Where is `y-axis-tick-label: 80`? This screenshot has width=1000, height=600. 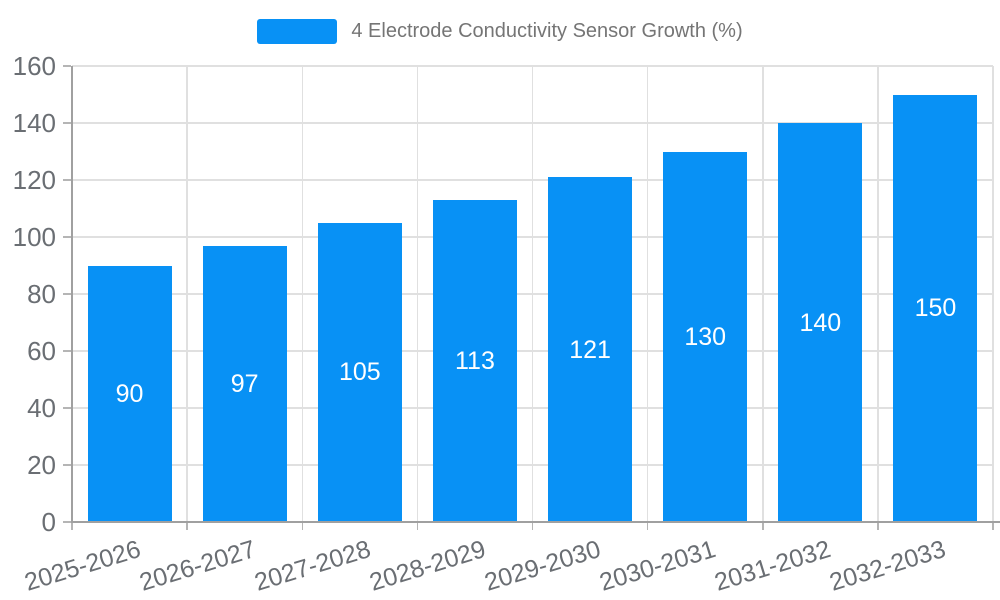 y-axis-tick-label: 80 is located at coordinates (41, 294).